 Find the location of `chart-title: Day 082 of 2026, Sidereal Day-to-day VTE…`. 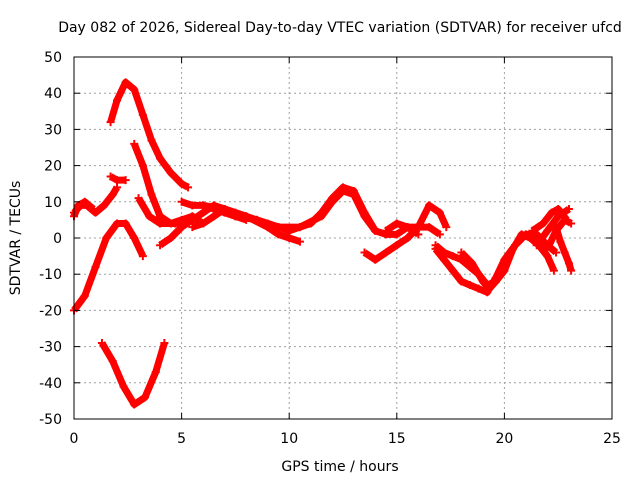

chart-title: Day 082 of 2026, Sidereal Day-to-day VTE… is located at coordinates (340, 28).